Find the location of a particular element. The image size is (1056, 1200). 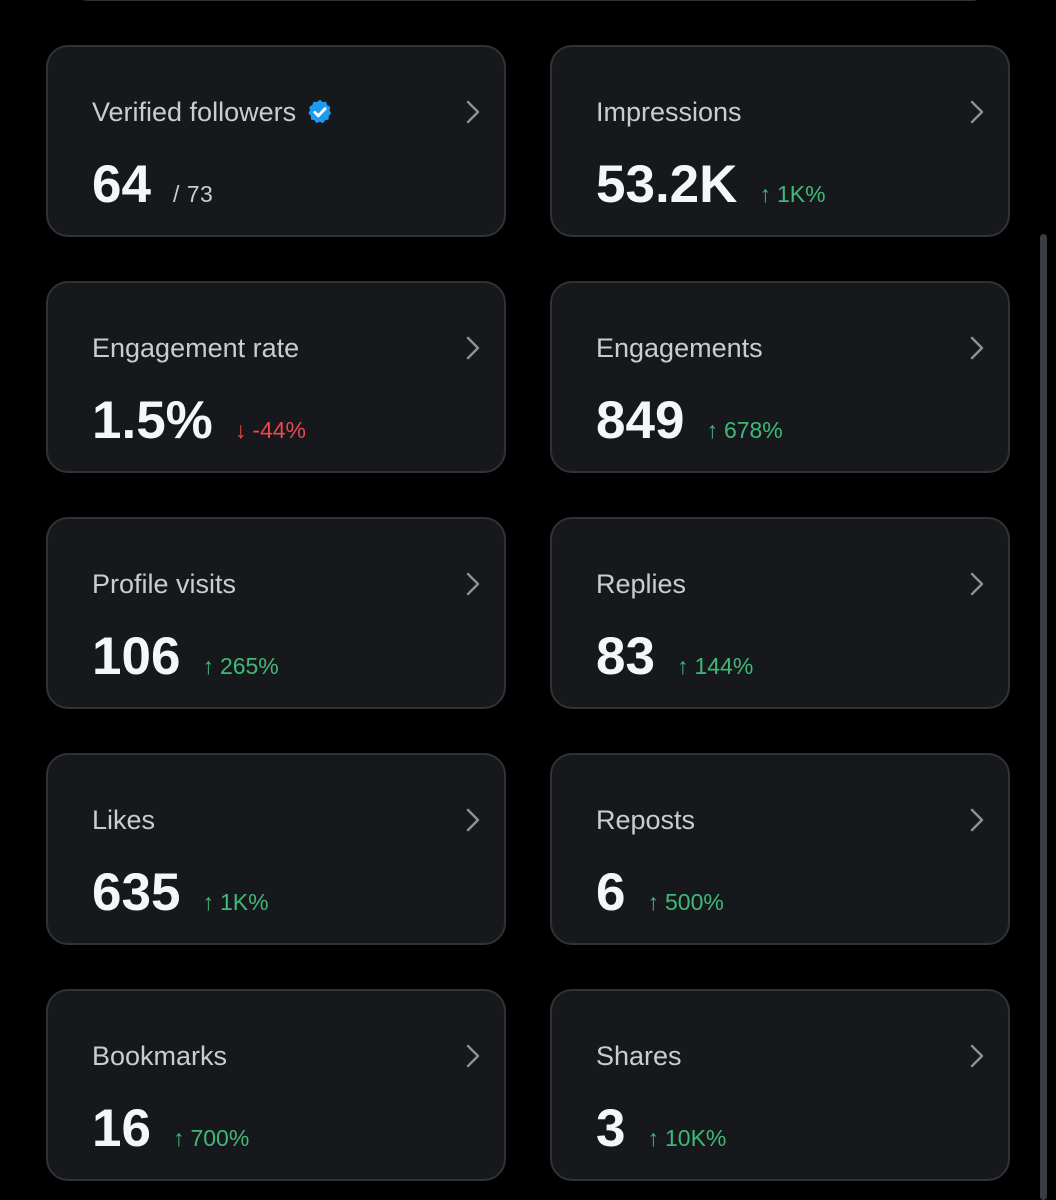

metric-value: 1.5% is located at coordinates (152, 420).